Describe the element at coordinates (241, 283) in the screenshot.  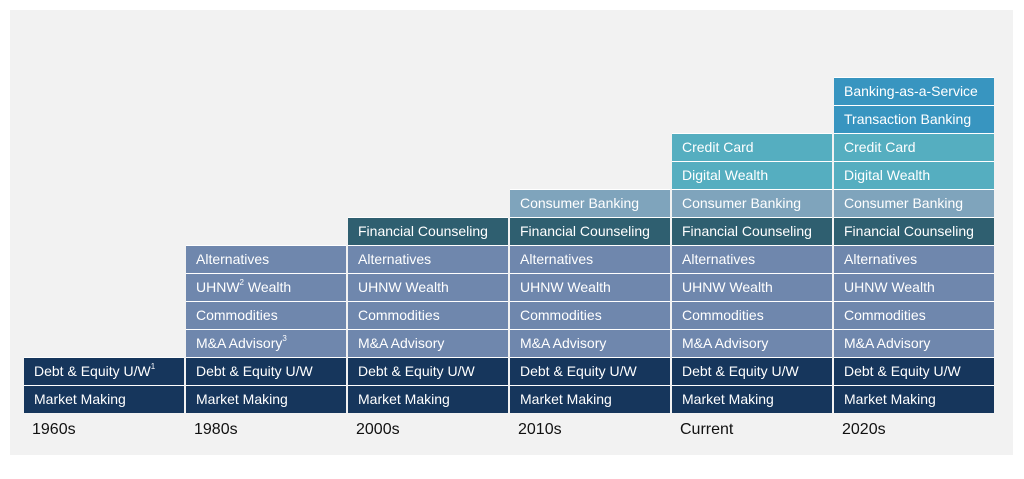
I see `footnote-marker: 2` at that location.